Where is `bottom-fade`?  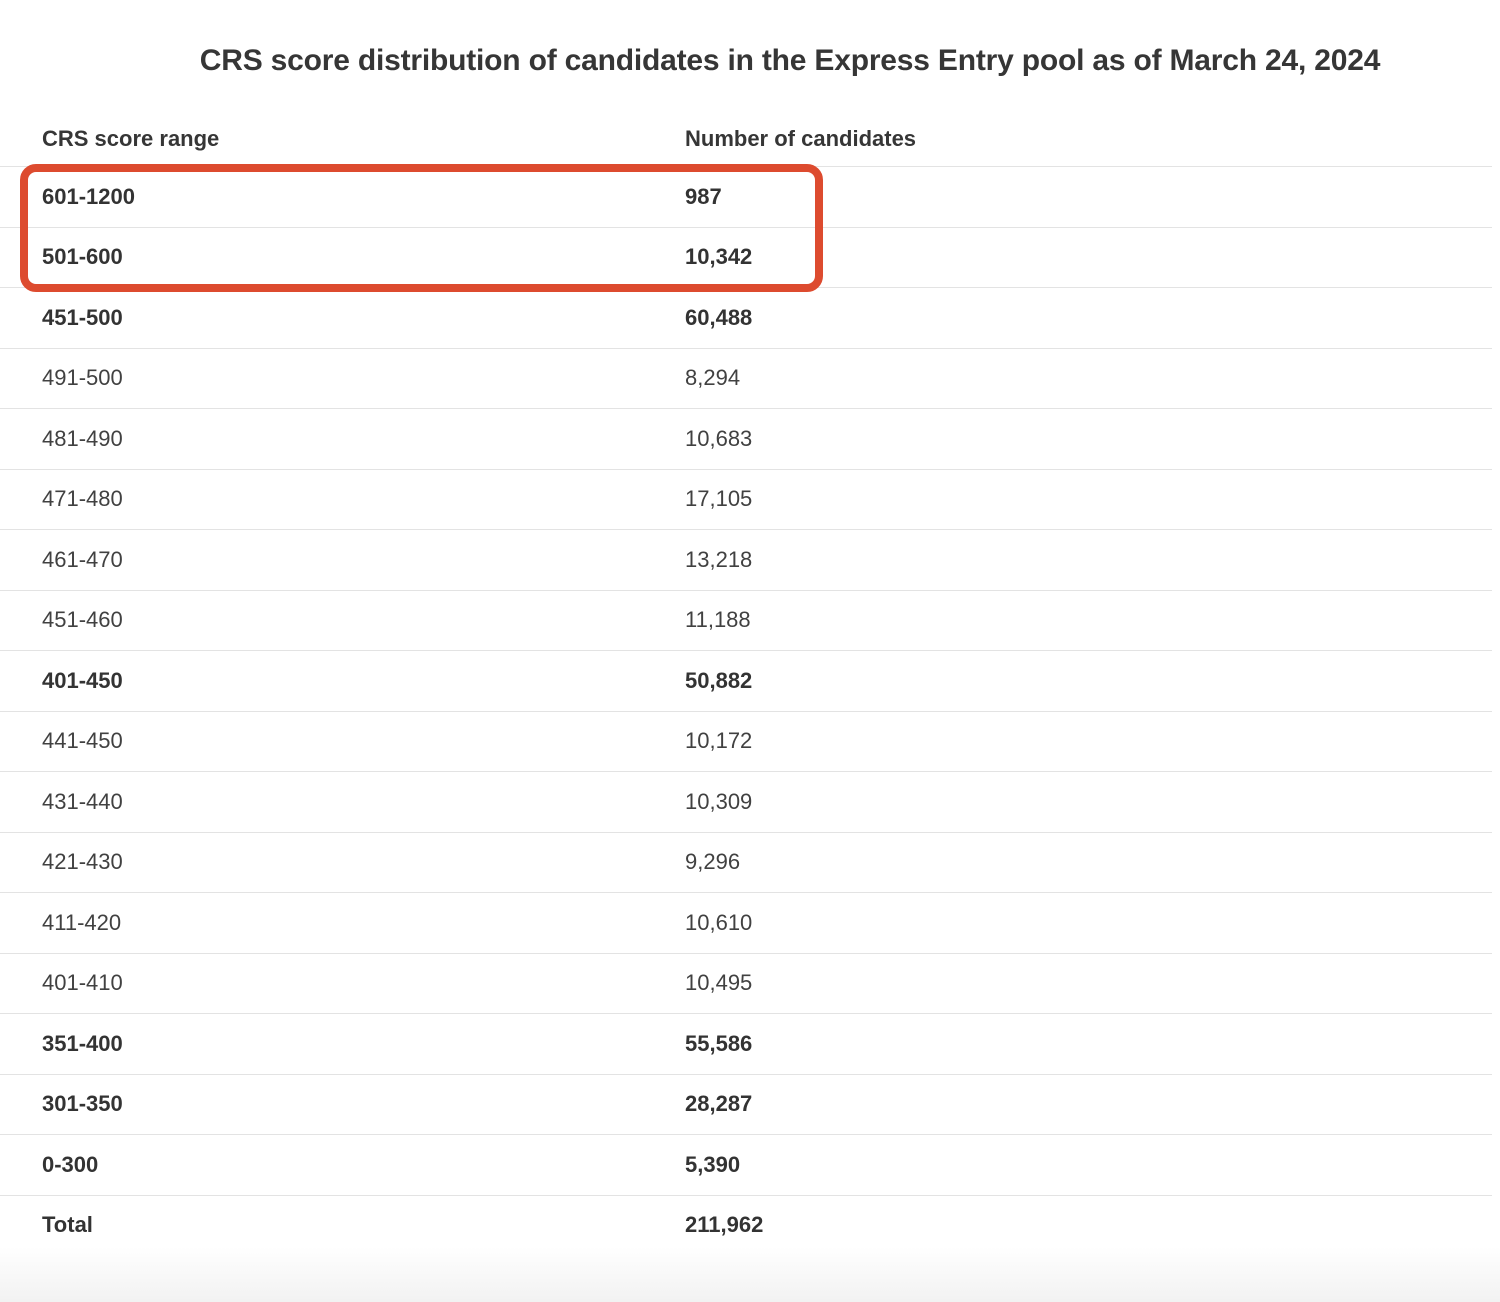 bottom-fade is located at coordinates (750, 1274).